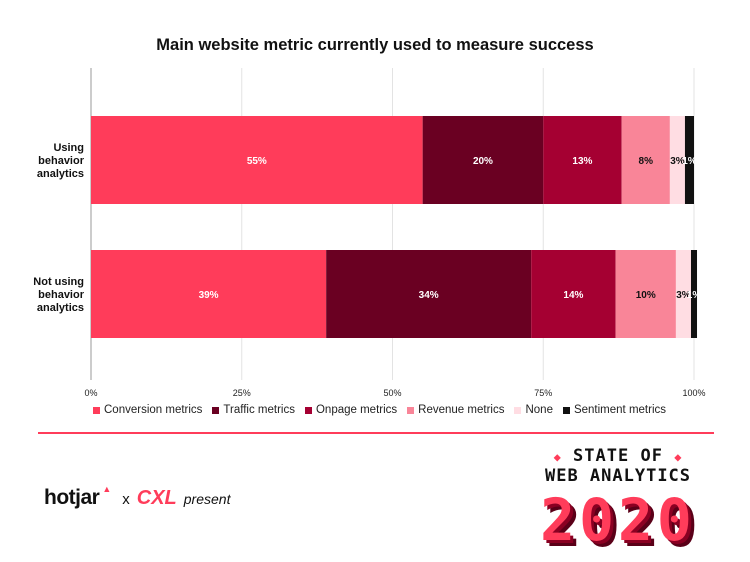 This screenshot has width=750, height=562. What do you see at coordinates (376, 433) in the screenshot?
I see `divider` at bounding box center [376, 433].